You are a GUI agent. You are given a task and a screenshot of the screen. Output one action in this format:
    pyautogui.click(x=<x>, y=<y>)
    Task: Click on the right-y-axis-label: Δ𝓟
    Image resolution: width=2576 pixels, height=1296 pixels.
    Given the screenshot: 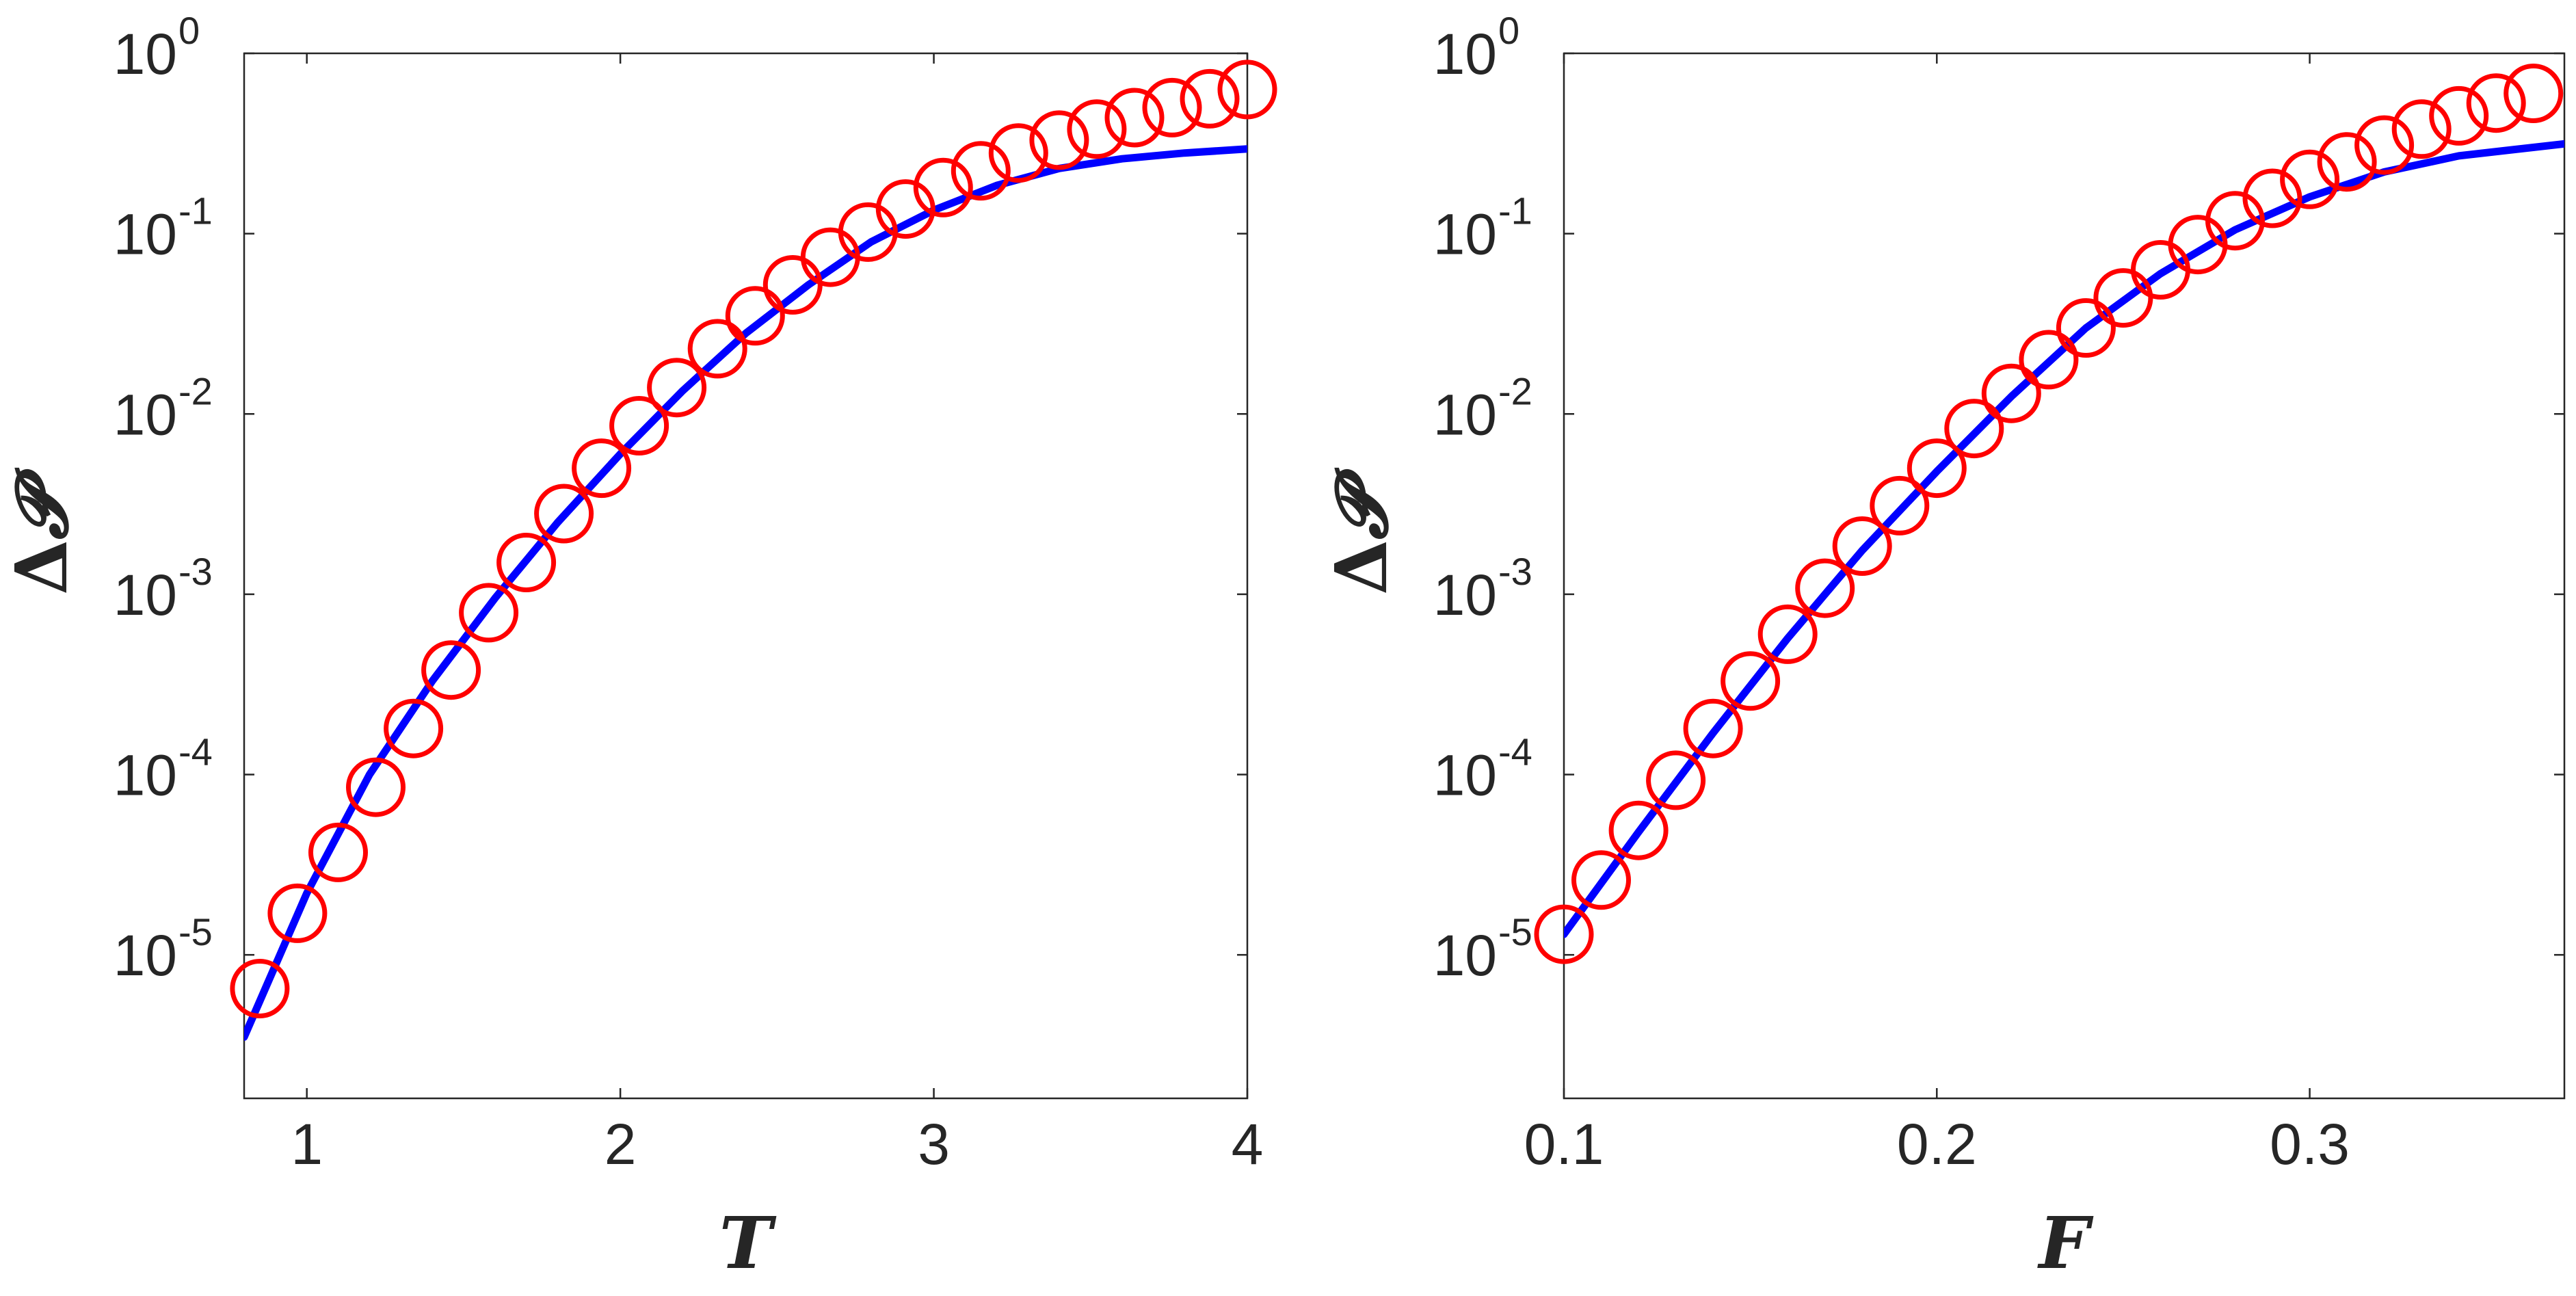 What is the action you would take?
    pyautogui.click(x=1361, y=531)
    